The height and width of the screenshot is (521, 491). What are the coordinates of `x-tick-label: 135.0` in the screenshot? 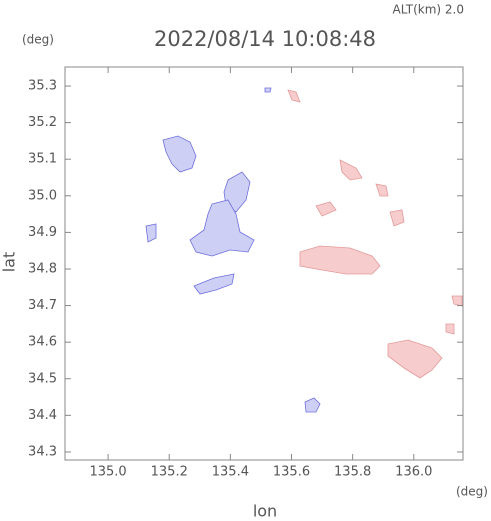 It's located at (107, 472).